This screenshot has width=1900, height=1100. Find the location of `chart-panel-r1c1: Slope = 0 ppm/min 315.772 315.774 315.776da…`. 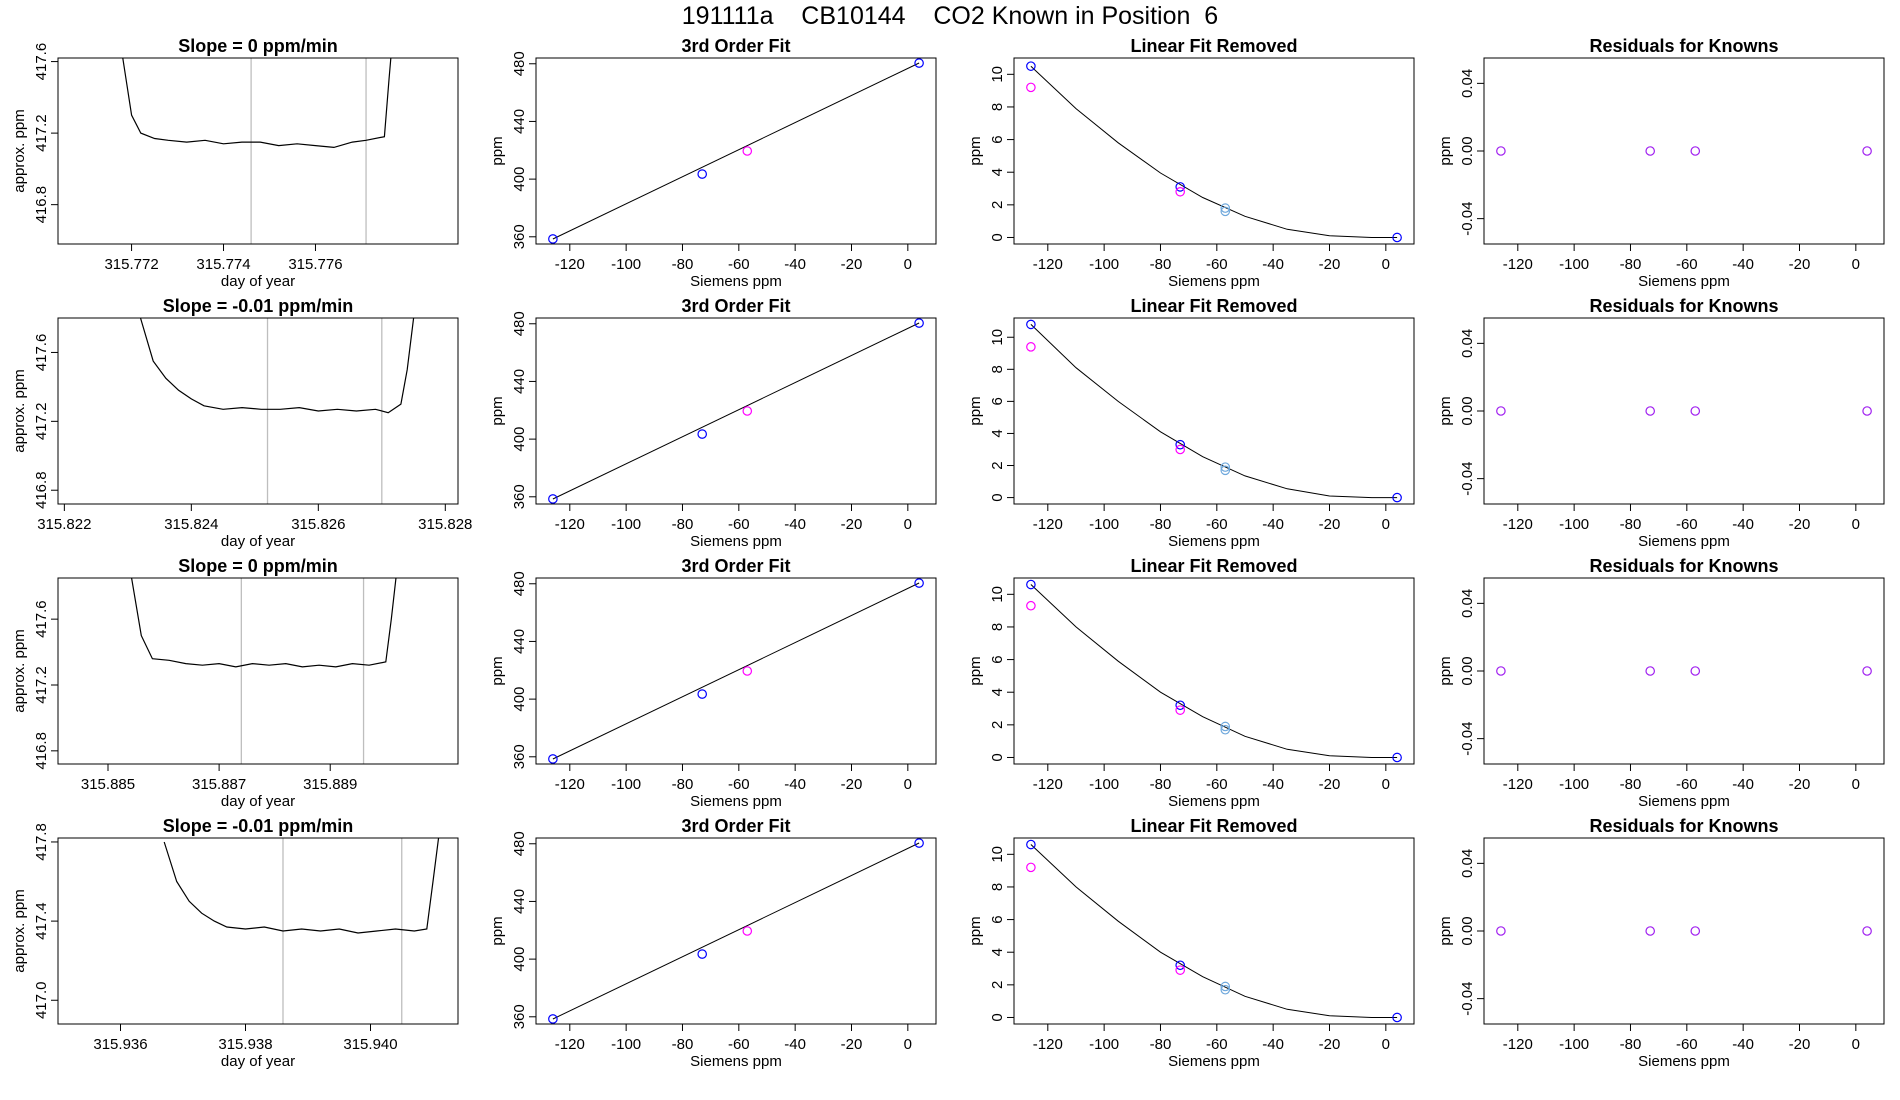

chart-panel-r1c1: Slope = 0 ppm/min 315.772 315.774 315.776da… is located at coordinates (235, 163).